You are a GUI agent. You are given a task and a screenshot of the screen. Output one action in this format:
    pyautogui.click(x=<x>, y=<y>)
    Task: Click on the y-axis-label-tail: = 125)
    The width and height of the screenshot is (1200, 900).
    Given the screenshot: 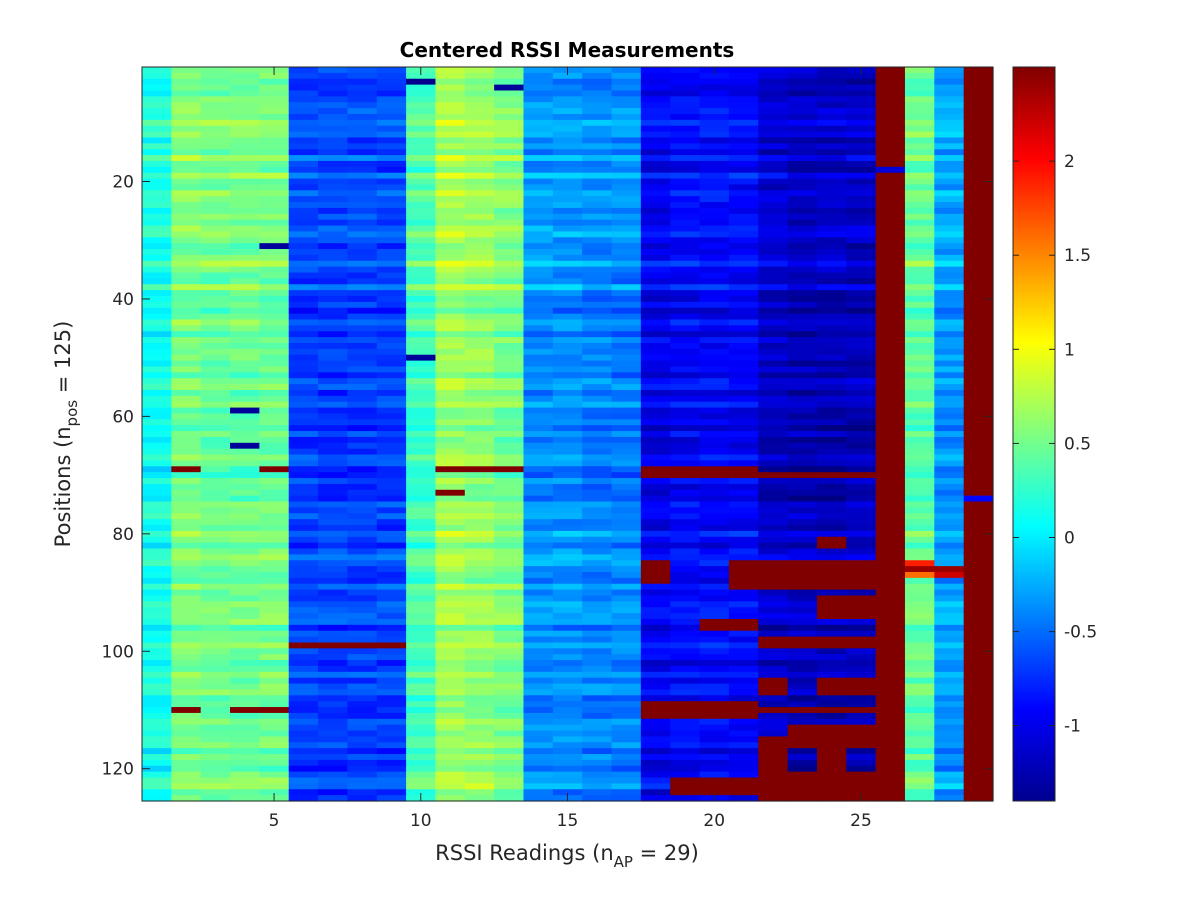 What is the action you would take?
    pyautogui.click(x=63, y=360)
    